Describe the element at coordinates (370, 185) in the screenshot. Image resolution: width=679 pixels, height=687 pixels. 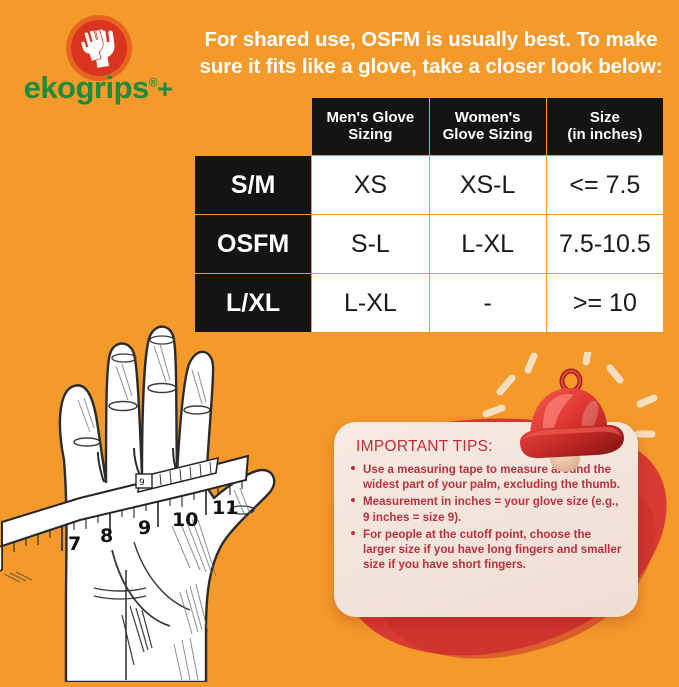
I see `cell-sm-mens: XS` at that location.